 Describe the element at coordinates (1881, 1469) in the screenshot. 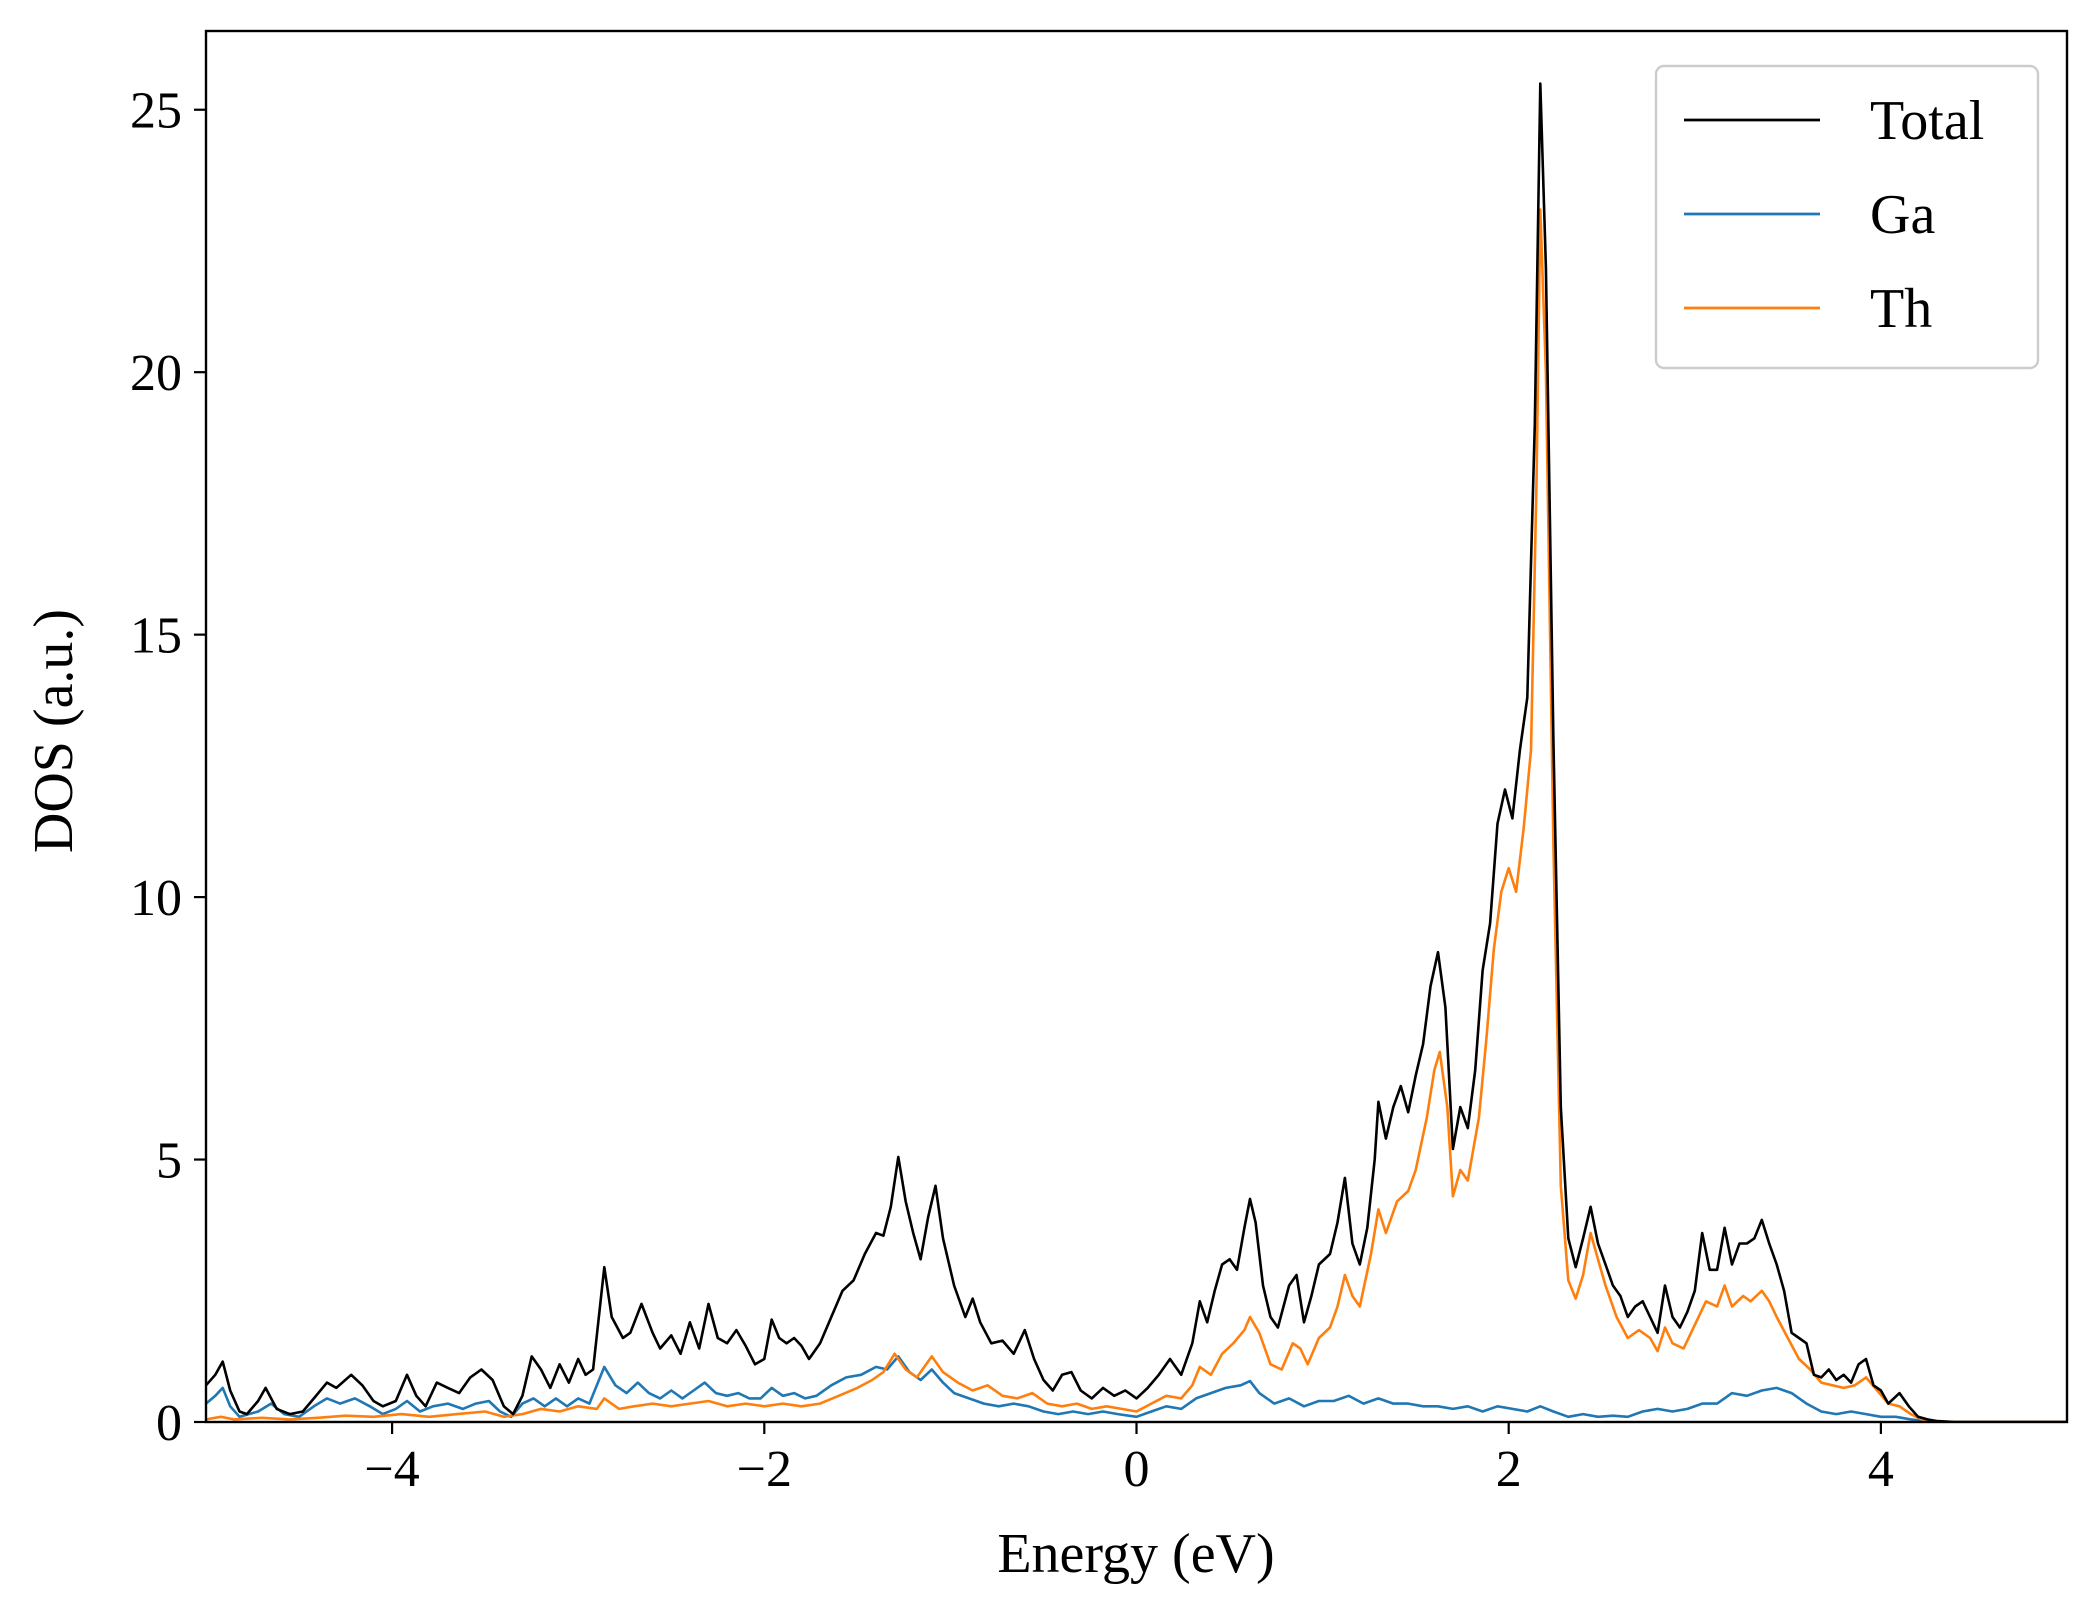

I see `x-tick-label: 4` at that location.